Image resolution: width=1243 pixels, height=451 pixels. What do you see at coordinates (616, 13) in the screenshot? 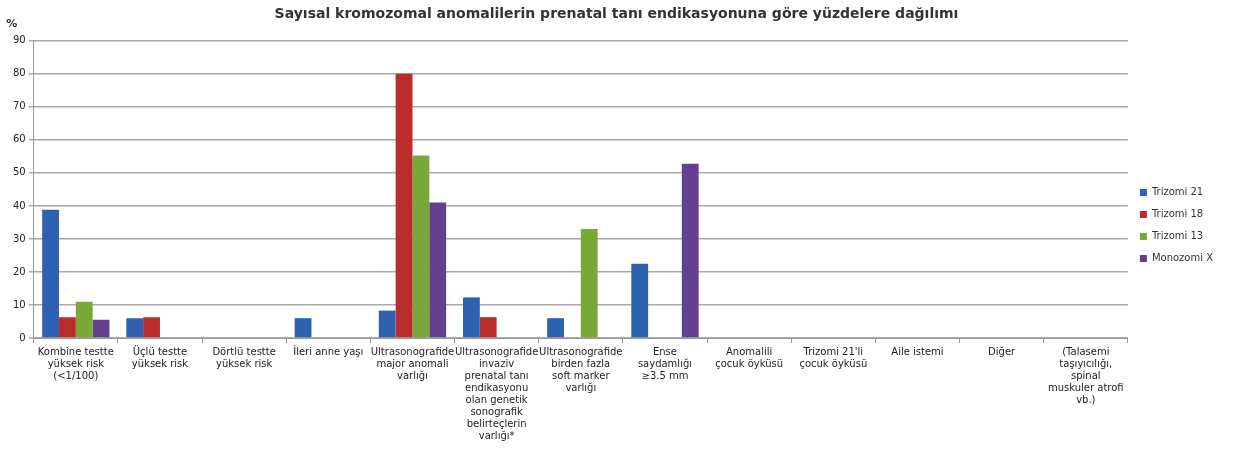
I see `chart-title: Sayısal kromozomal anomalilerin prenatal tanı endikasyonuna göre yüzdelere dağılımı` at bounding box center [616, 13].